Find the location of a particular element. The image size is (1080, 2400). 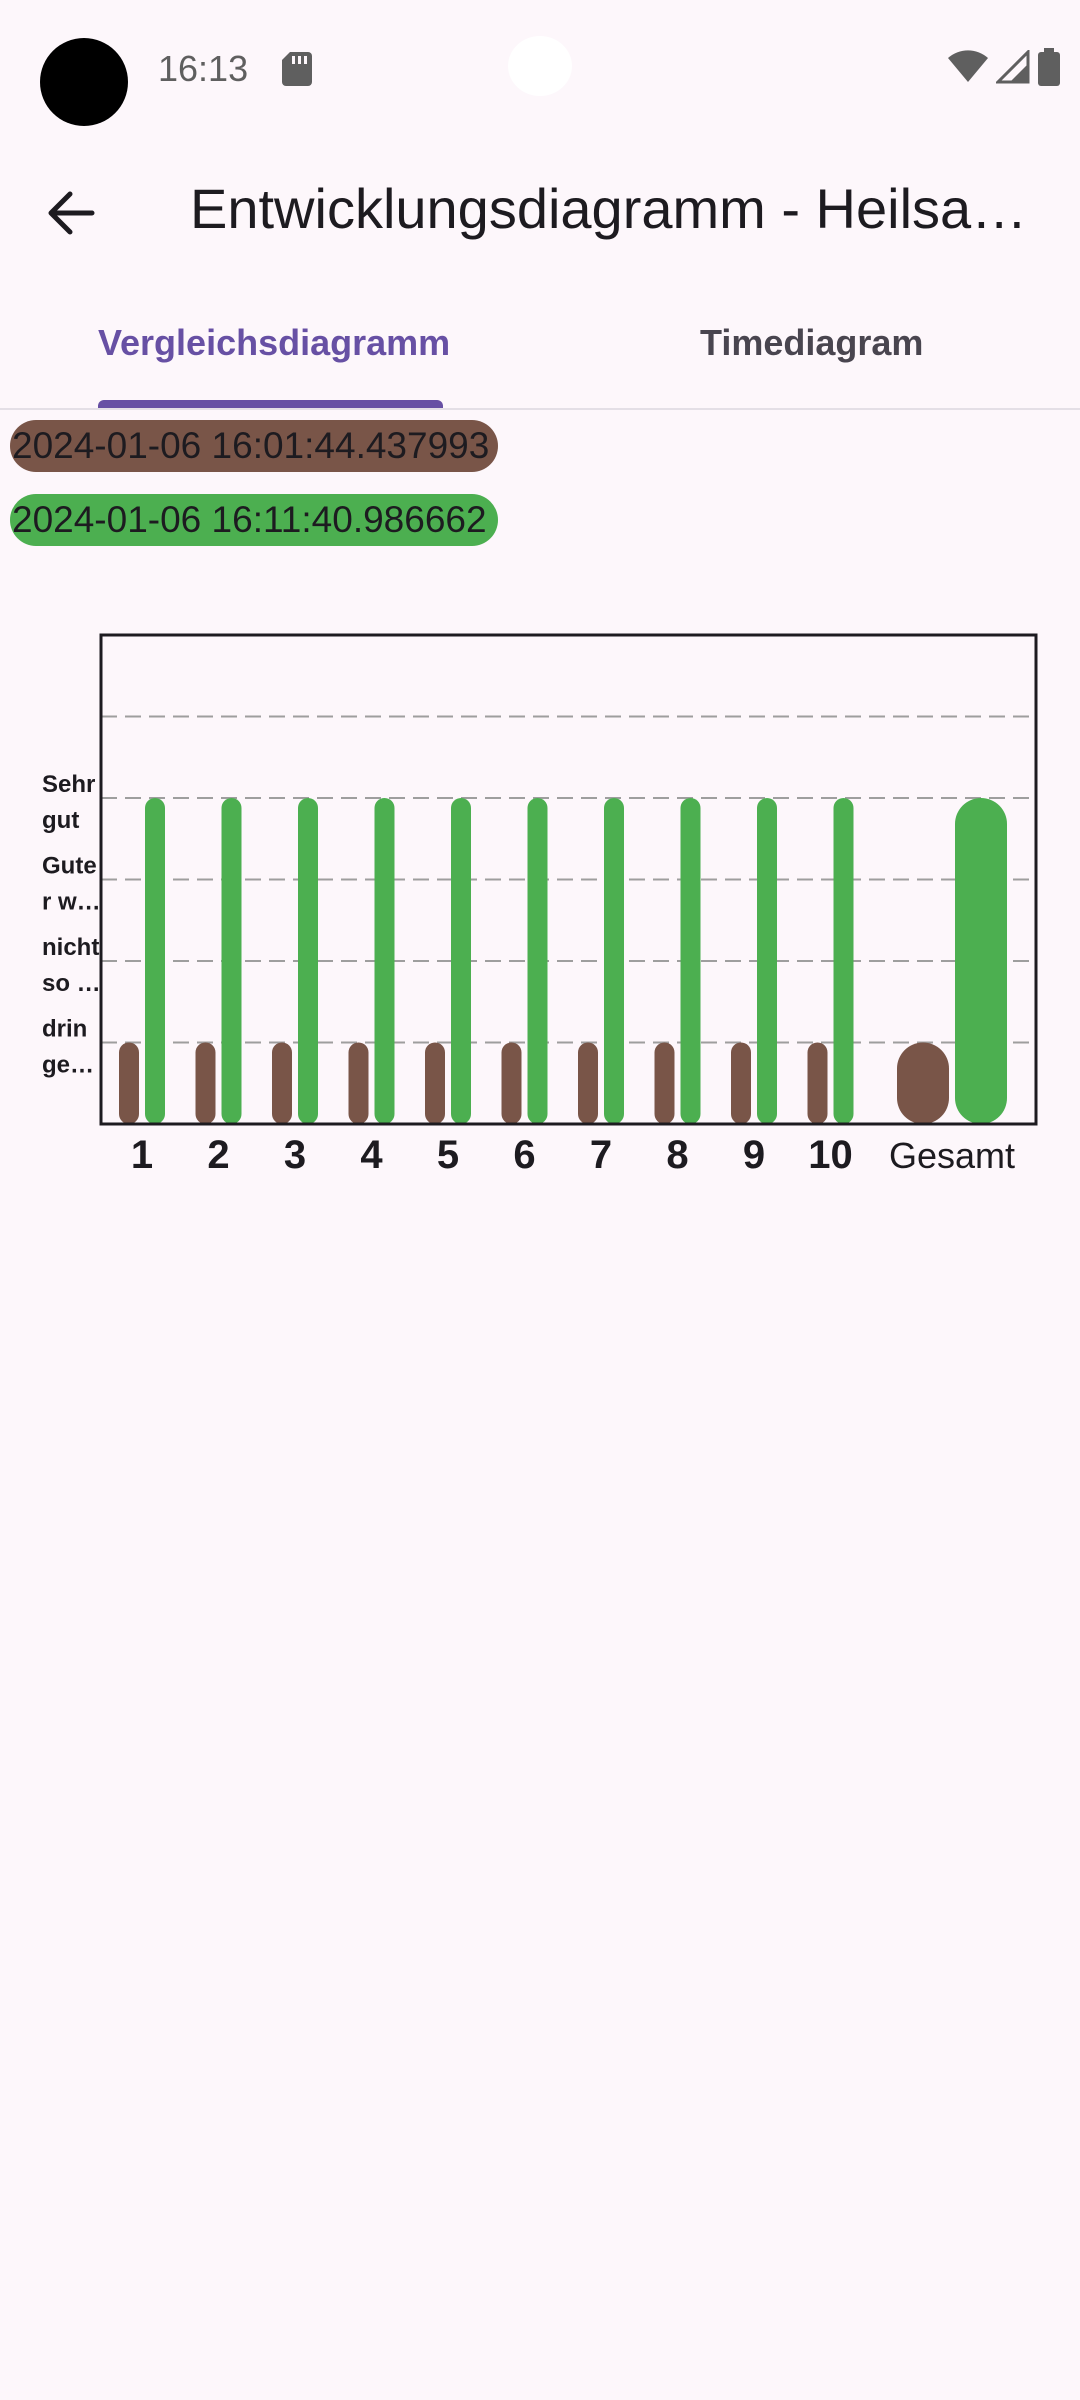

sd-card-icon is located at coordinates (297, 69).